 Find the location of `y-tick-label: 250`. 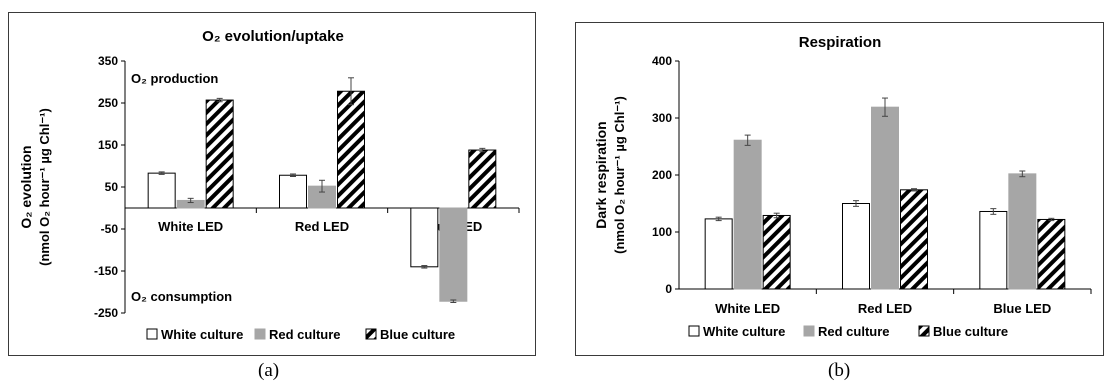

y-tick-label: 250 is located at coordinates (108, 103).